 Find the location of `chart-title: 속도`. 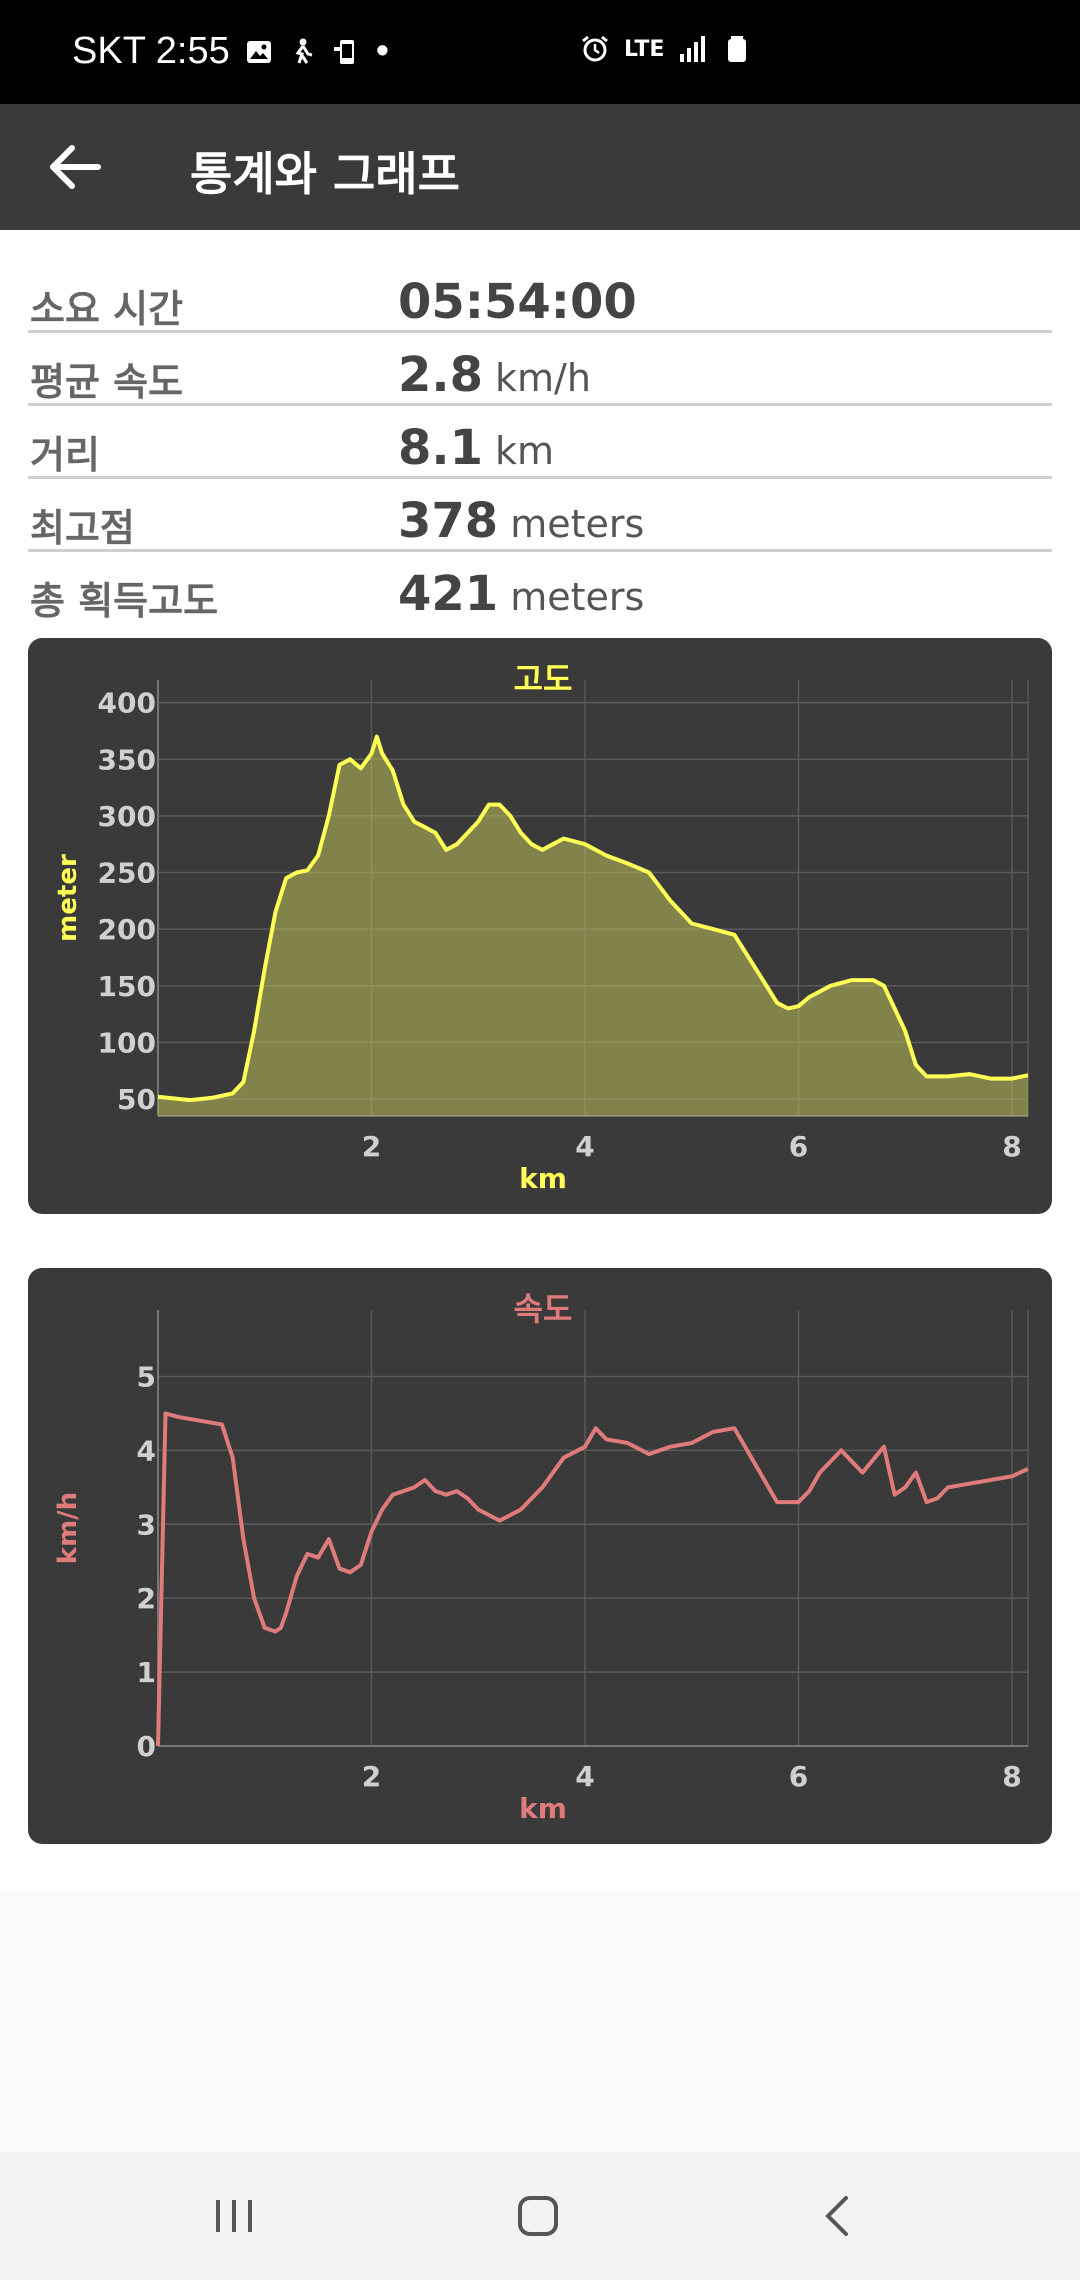

chart-title: 속도 is located at coordinates (543, 1309).